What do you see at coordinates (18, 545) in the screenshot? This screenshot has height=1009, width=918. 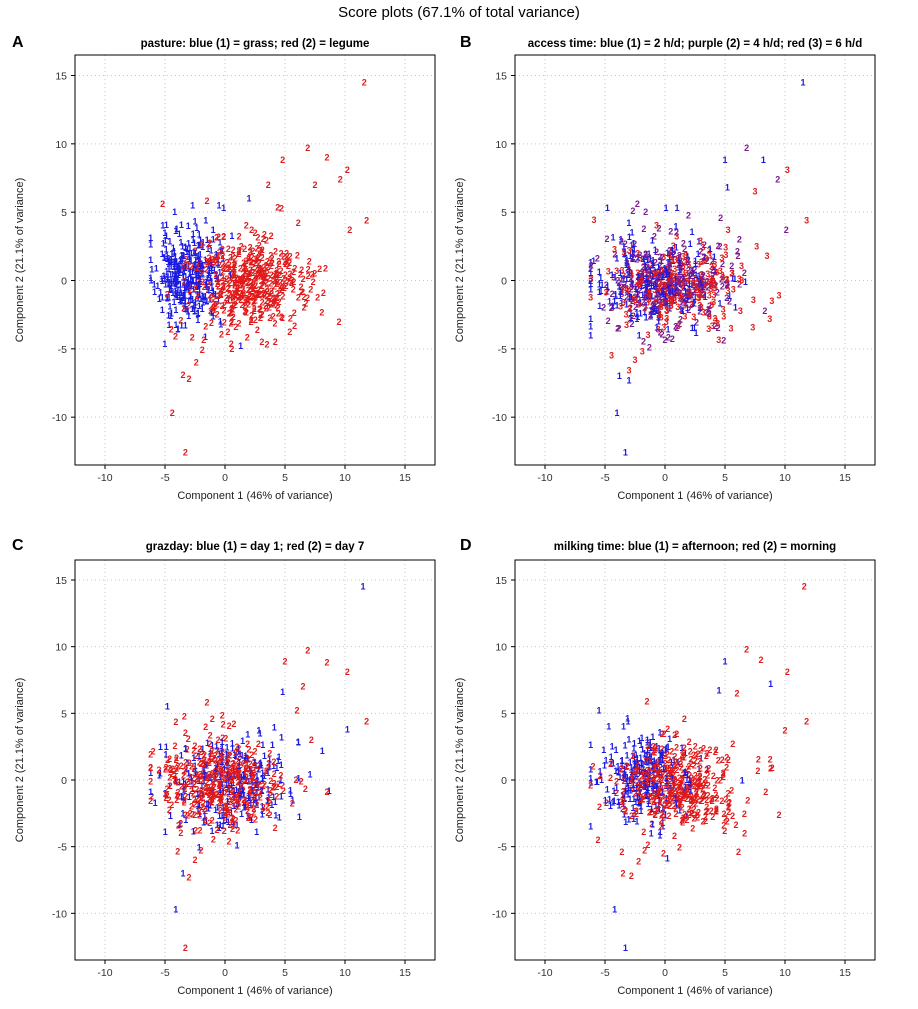 I see `panel-letter: C` at bounding box center [18, 545].